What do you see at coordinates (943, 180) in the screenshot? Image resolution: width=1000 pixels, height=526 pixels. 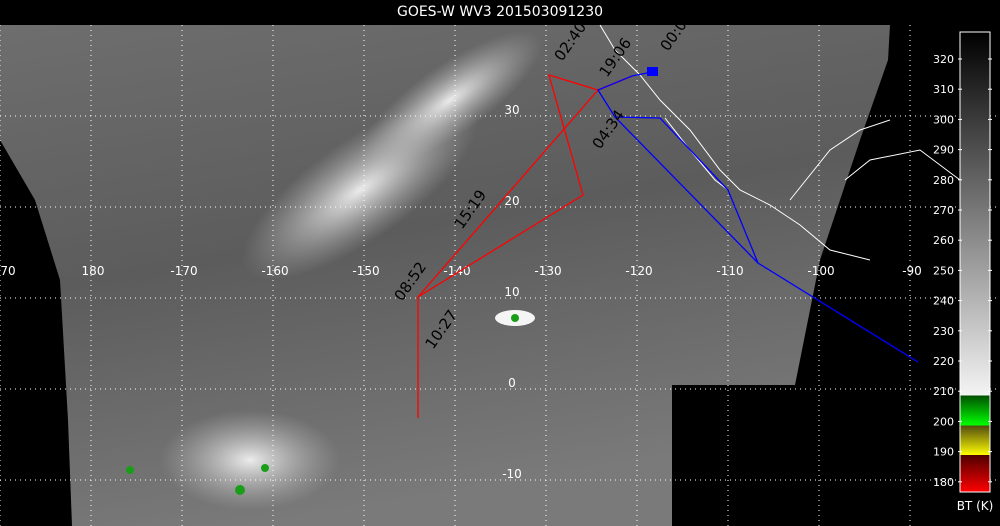 I see `colorbar-tick-label: 280` at bounding box center [943, 180].